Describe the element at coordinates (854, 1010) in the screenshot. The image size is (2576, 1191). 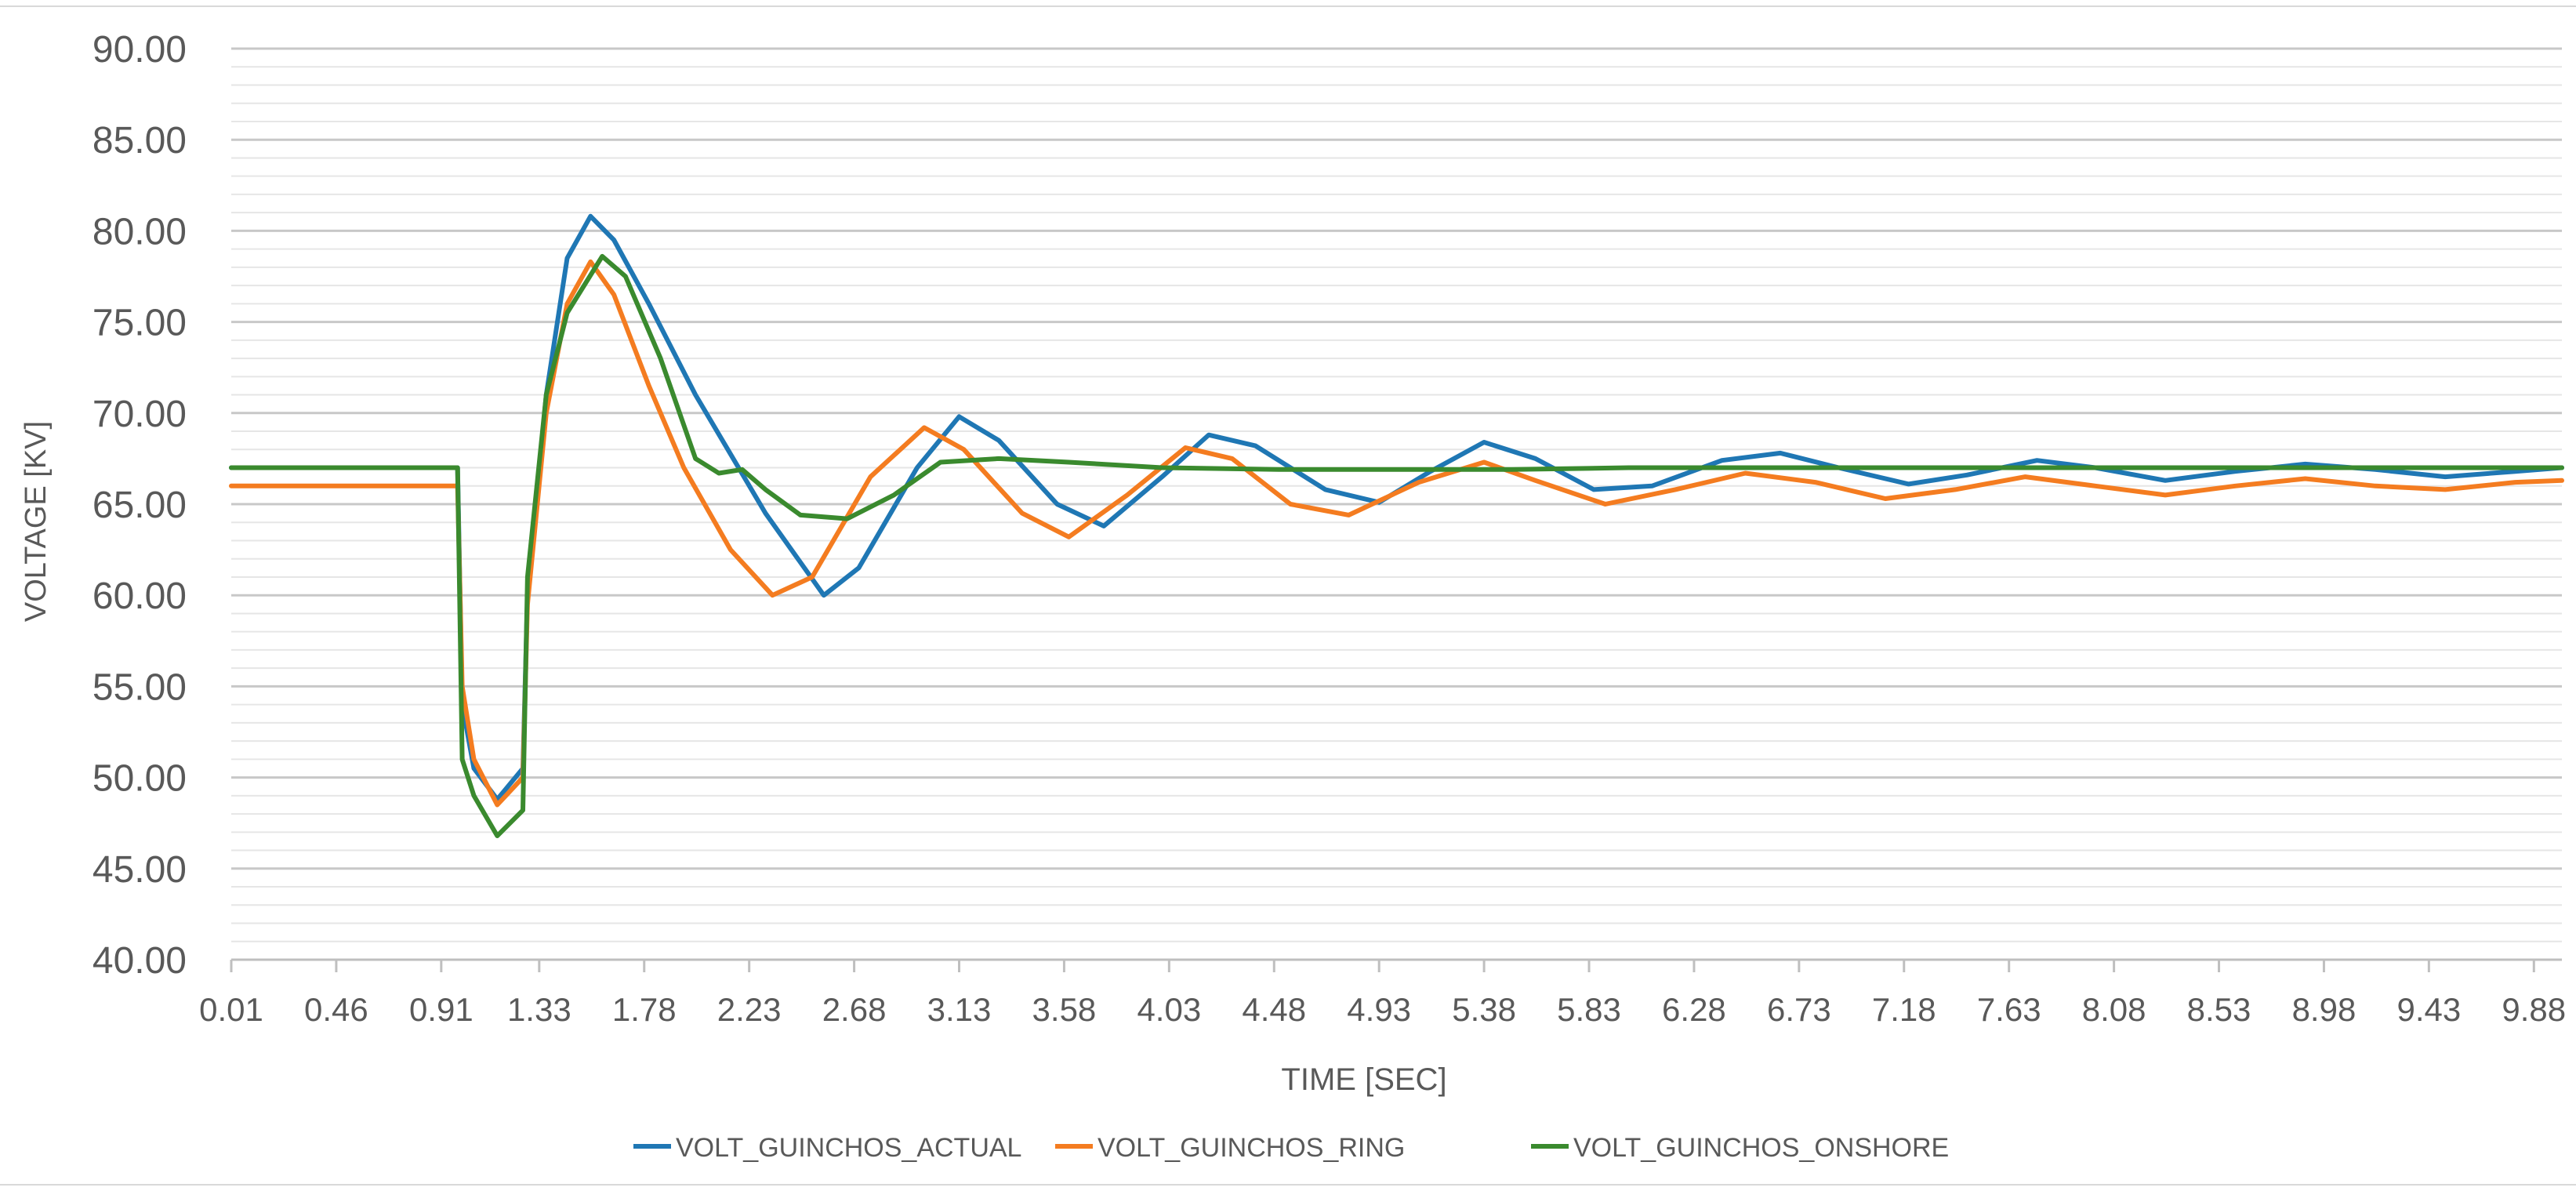
I see `x-tick-label: 2.68` at that location.